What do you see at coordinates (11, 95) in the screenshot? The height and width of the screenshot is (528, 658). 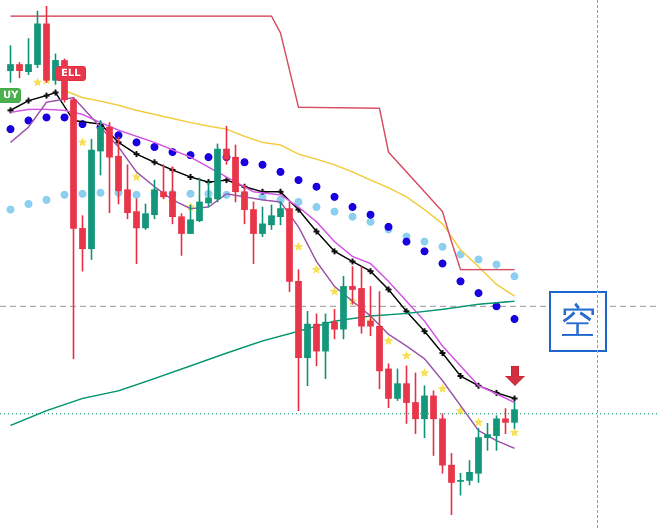 I see `annotation: UY` at bounding box center [11, 95].